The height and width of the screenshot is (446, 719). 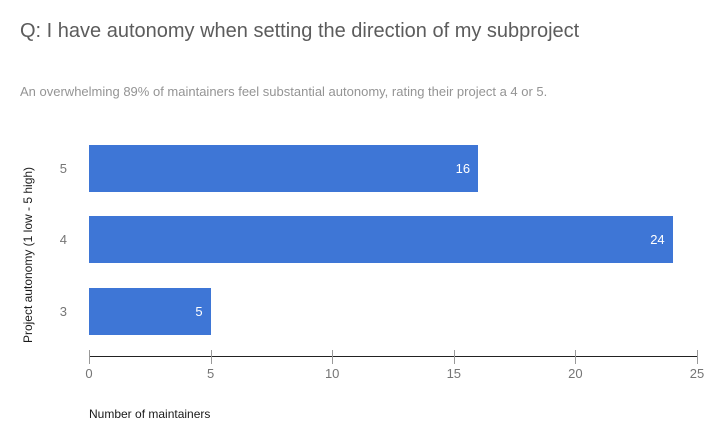 What do you see at coordinates (63, 311) in the screenshot?
I see `category-label: 3` at bounding box center [63, 311].